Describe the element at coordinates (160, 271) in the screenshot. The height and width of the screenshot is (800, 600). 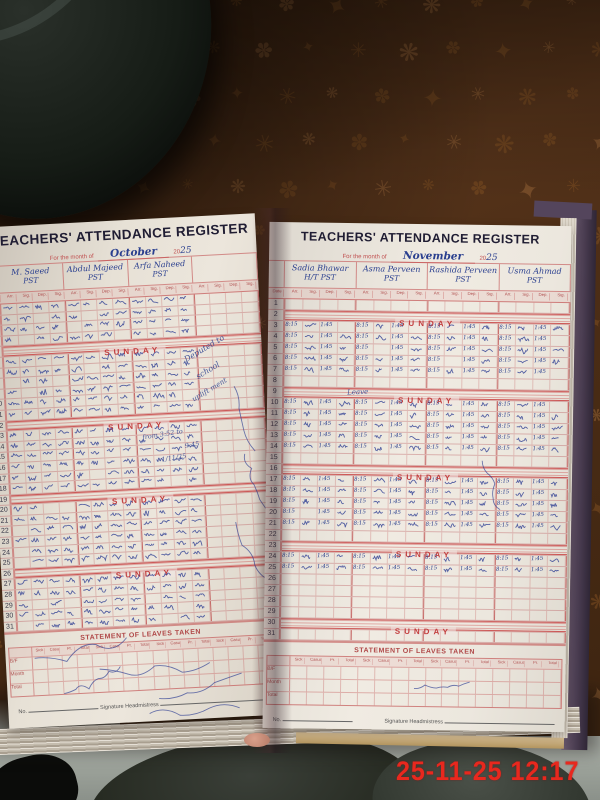
I see `teacher-name-cell: Arfa Naheed PST` at that location.